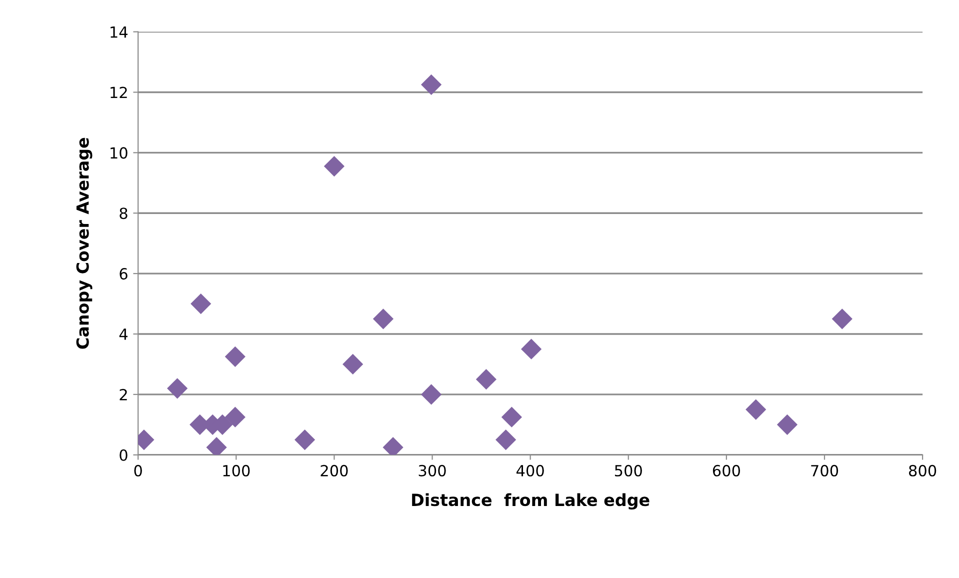 This screenshot has height=578, width=959. I want to click on y-axis-title: Canopy Cover Average, so click(84, 243).